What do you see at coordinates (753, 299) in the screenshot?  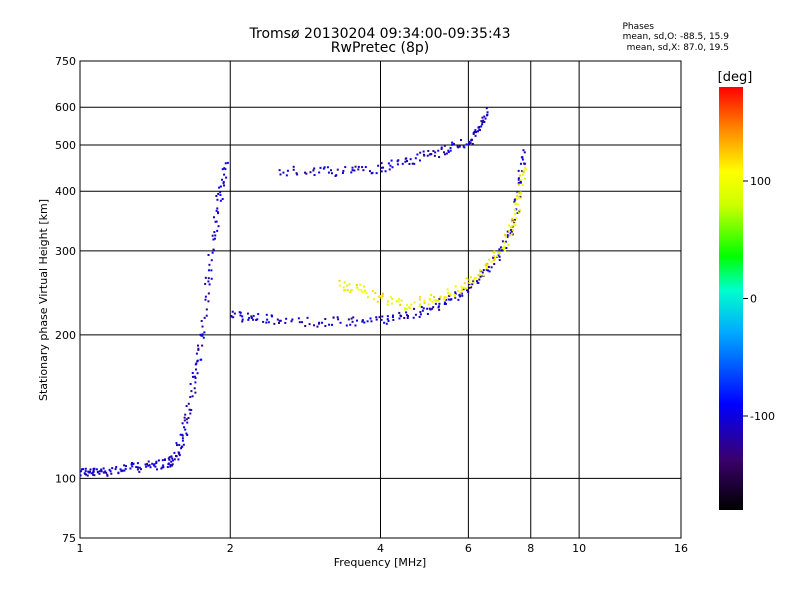 I see `colorbar-tick-label: 0` at bounding box center [753, 299].